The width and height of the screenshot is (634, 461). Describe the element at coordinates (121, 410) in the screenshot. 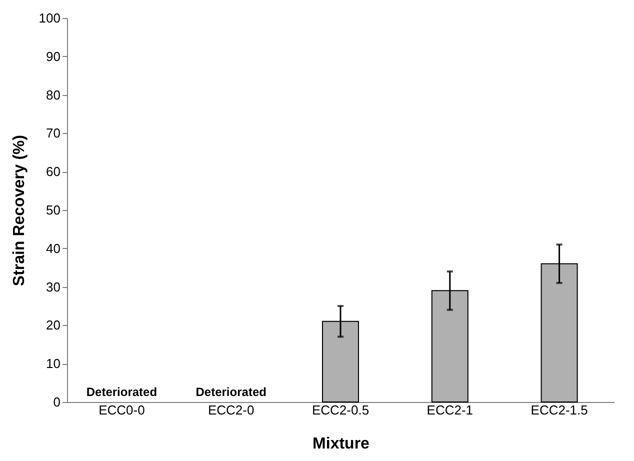

I see `x-tick-label: ECC0-0` at that location.